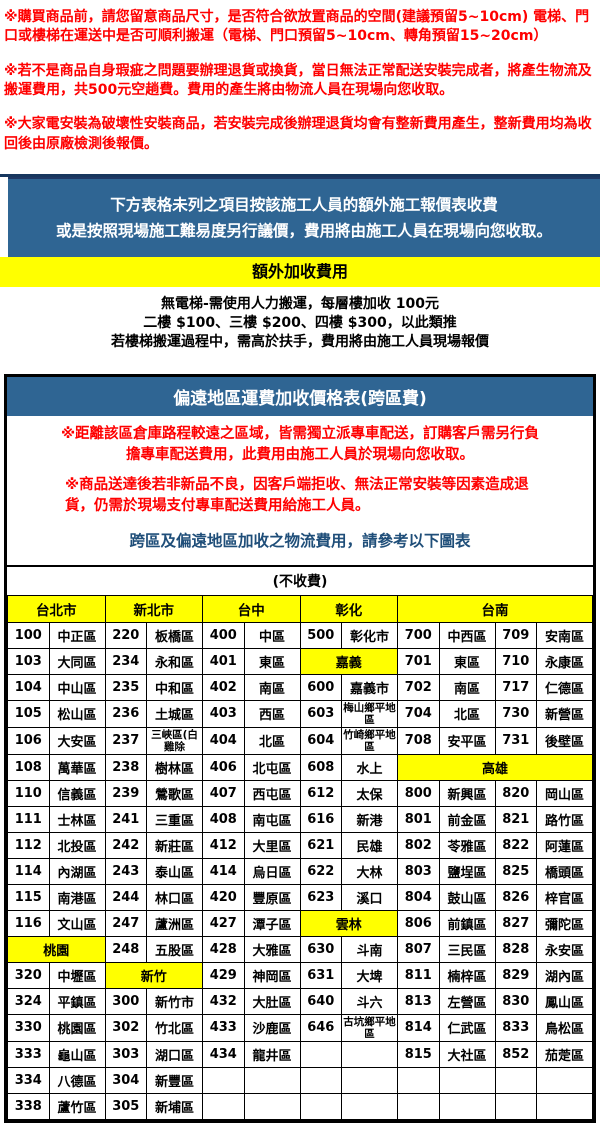  Describe the element at coordinates (126, 793) in the screenshot. I see `zip-code-cell: 239` at that location.